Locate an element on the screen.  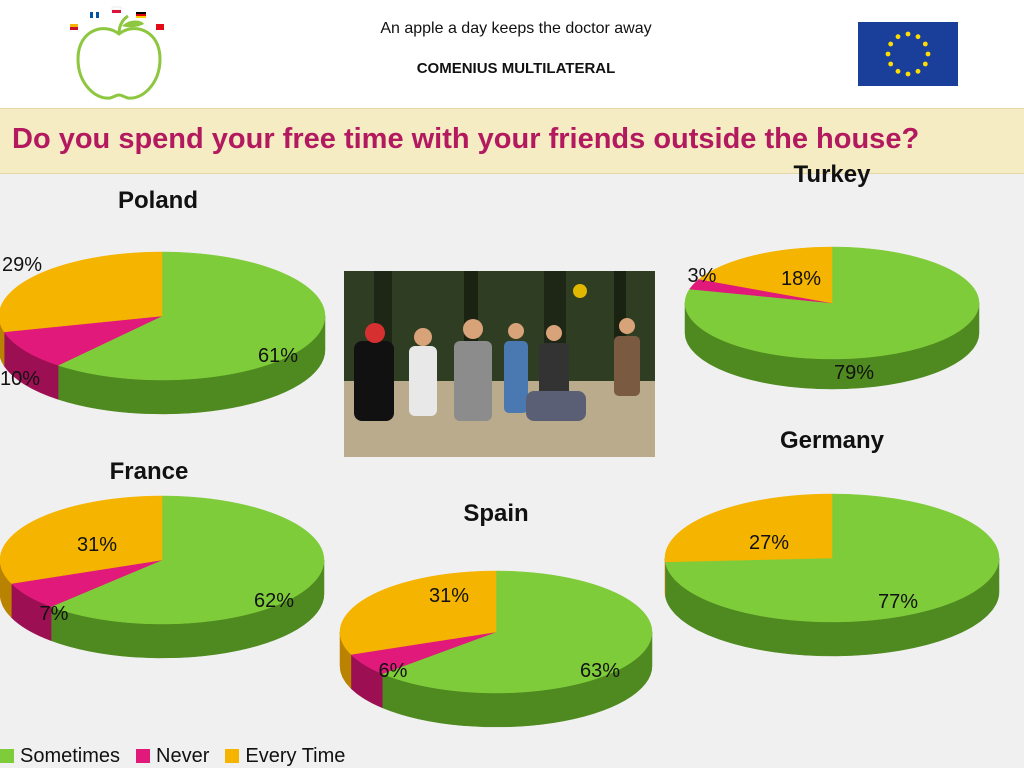
header-program-name: COMENIUS MULTILATERAL is located at coordinates (516, 68).